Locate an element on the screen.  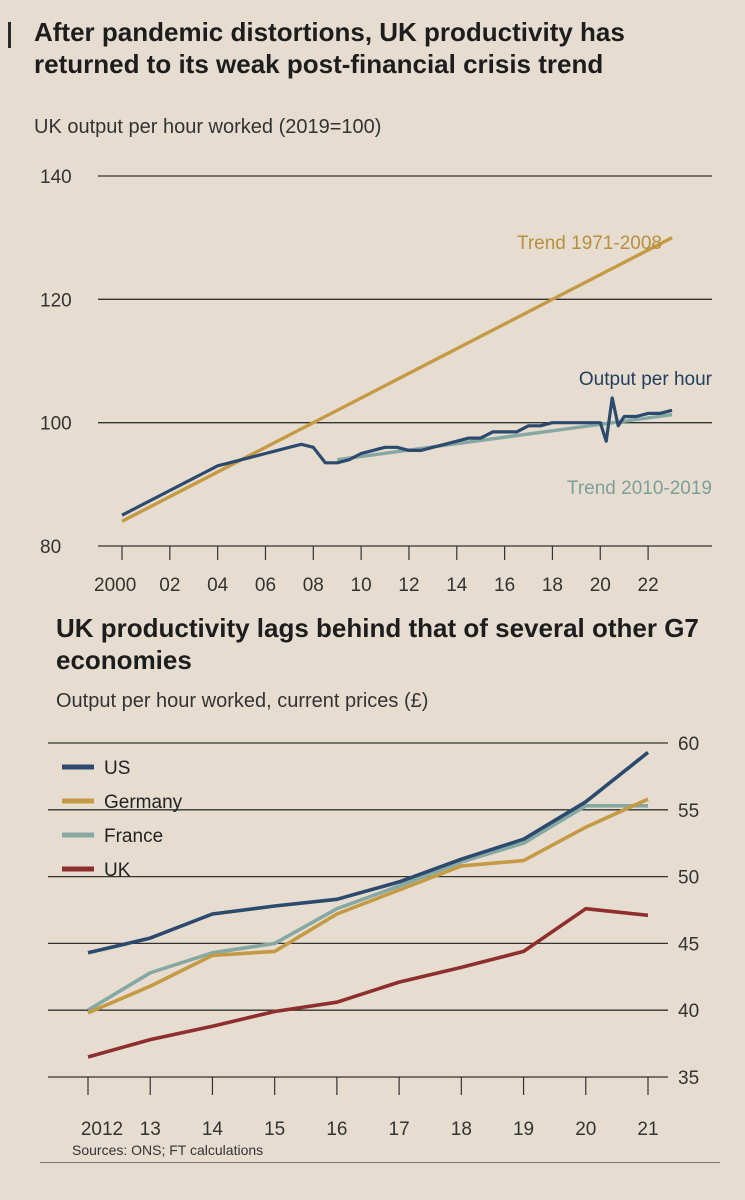
chart1-xtick-06: 06 is located at coordinates (265, 585).